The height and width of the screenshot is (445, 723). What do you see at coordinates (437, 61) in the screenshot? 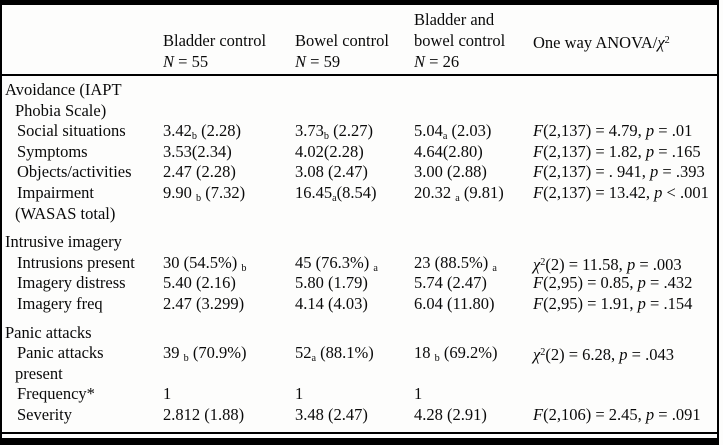
I see `column-header-line: N = 26` at bounding box center [437, 61].